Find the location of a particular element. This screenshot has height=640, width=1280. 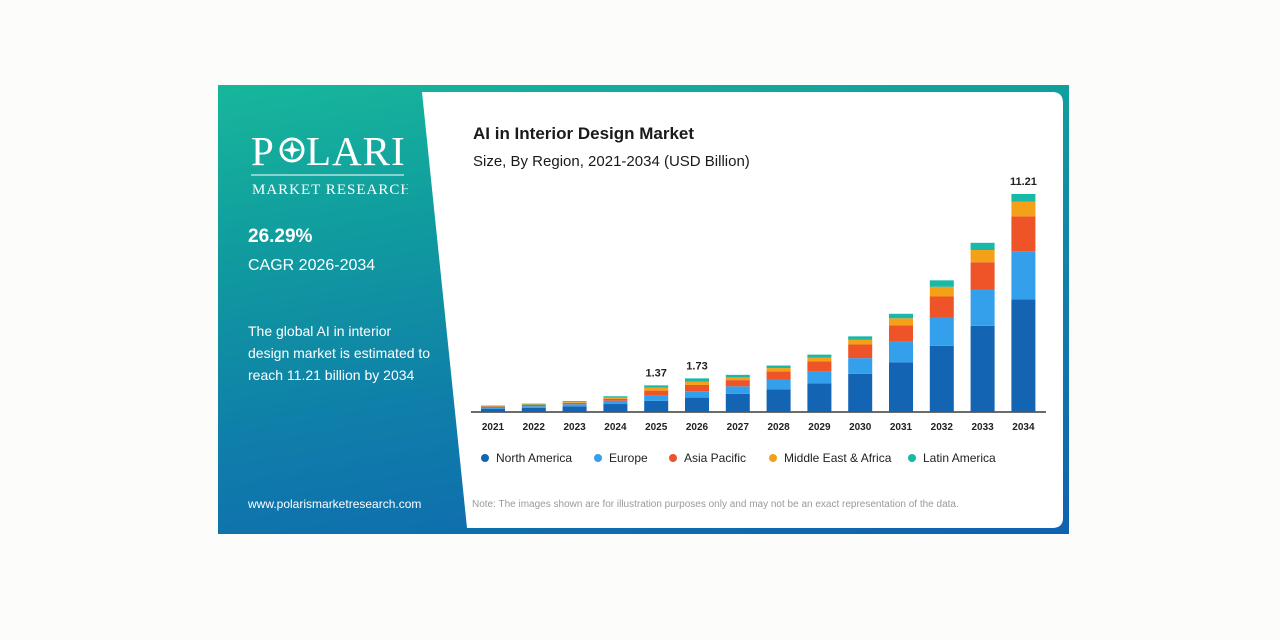

bar-2031-europe is located at coordinates (901, 352).